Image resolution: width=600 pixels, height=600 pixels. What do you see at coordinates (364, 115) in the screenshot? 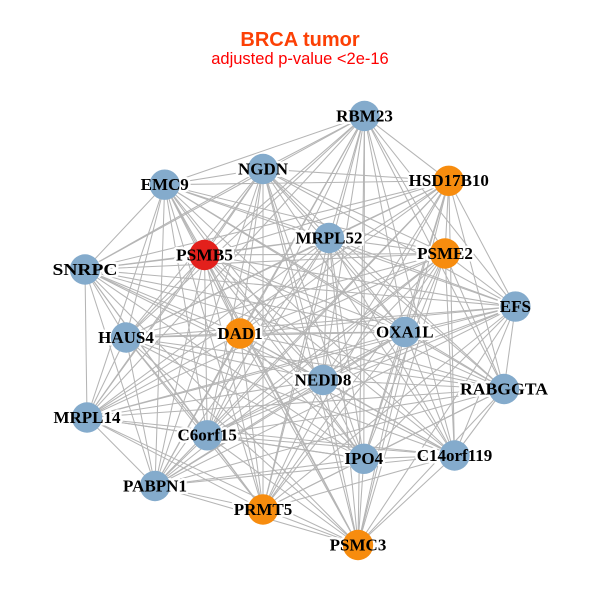
I see `svg-text: RBM23` at bounding box center [364, 115].